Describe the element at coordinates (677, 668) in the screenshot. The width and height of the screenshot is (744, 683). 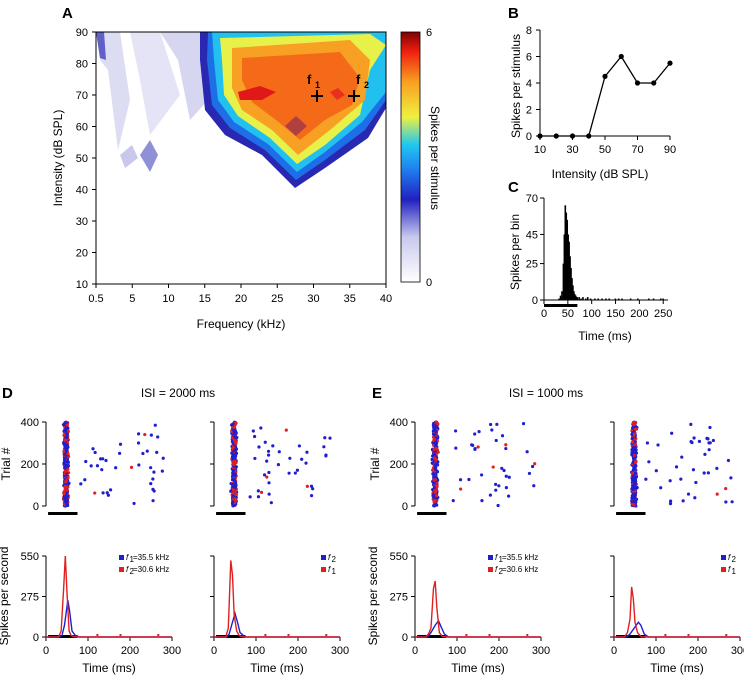
I see `e-xlabel: Time (ms)` at that location.